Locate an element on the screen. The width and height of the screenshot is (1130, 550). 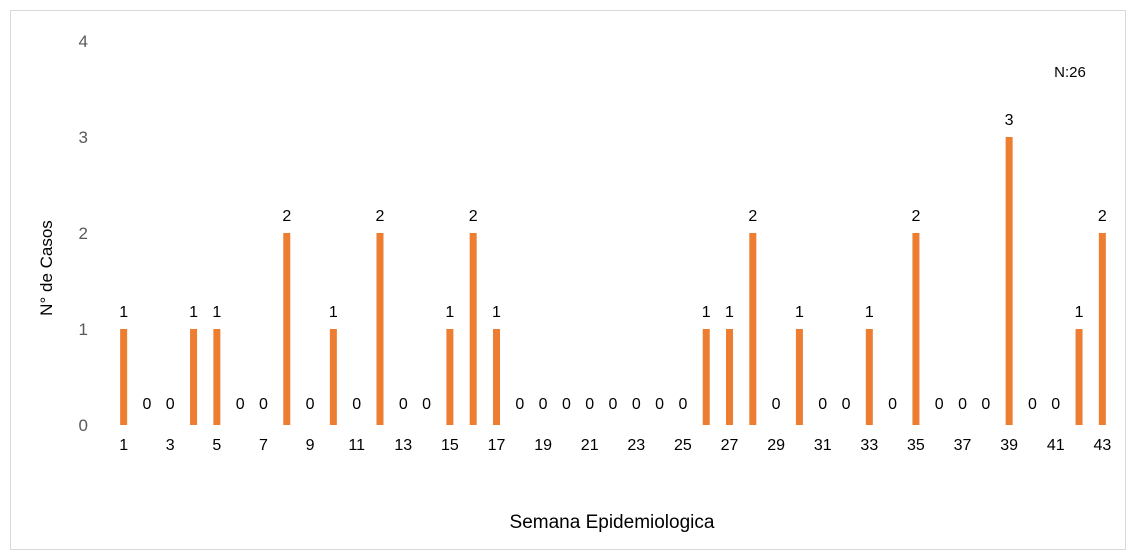
y-tick-label: 0 is located at coordinates (83, 425).